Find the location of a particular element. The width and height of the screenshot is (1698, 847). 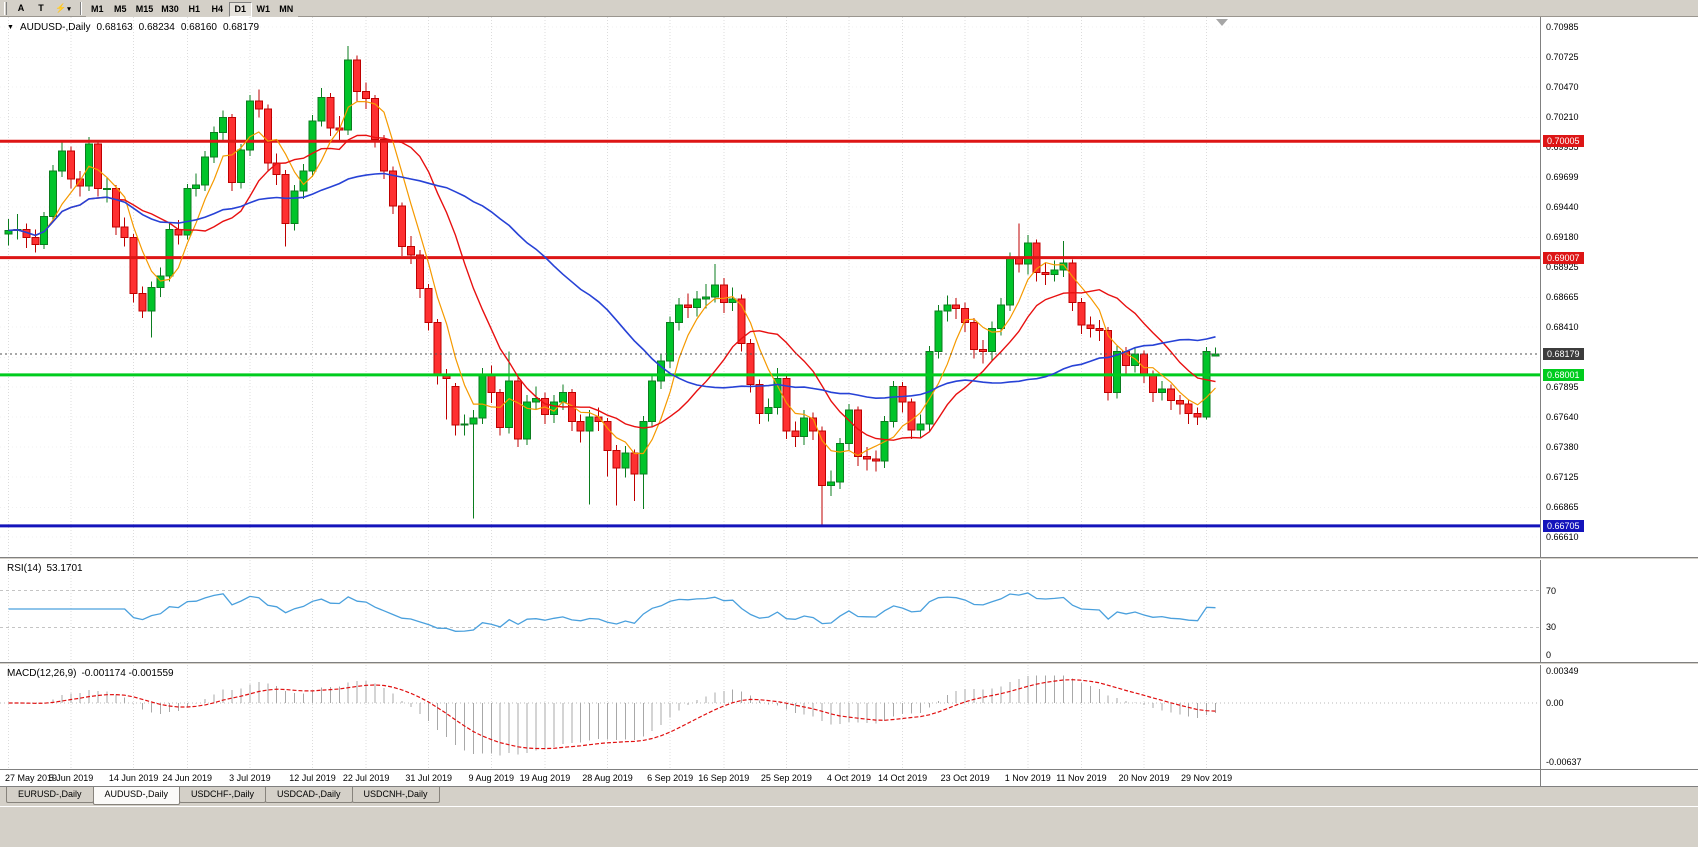

rsi-scale: 70 30 0 is located at coordinates (1619, 611).